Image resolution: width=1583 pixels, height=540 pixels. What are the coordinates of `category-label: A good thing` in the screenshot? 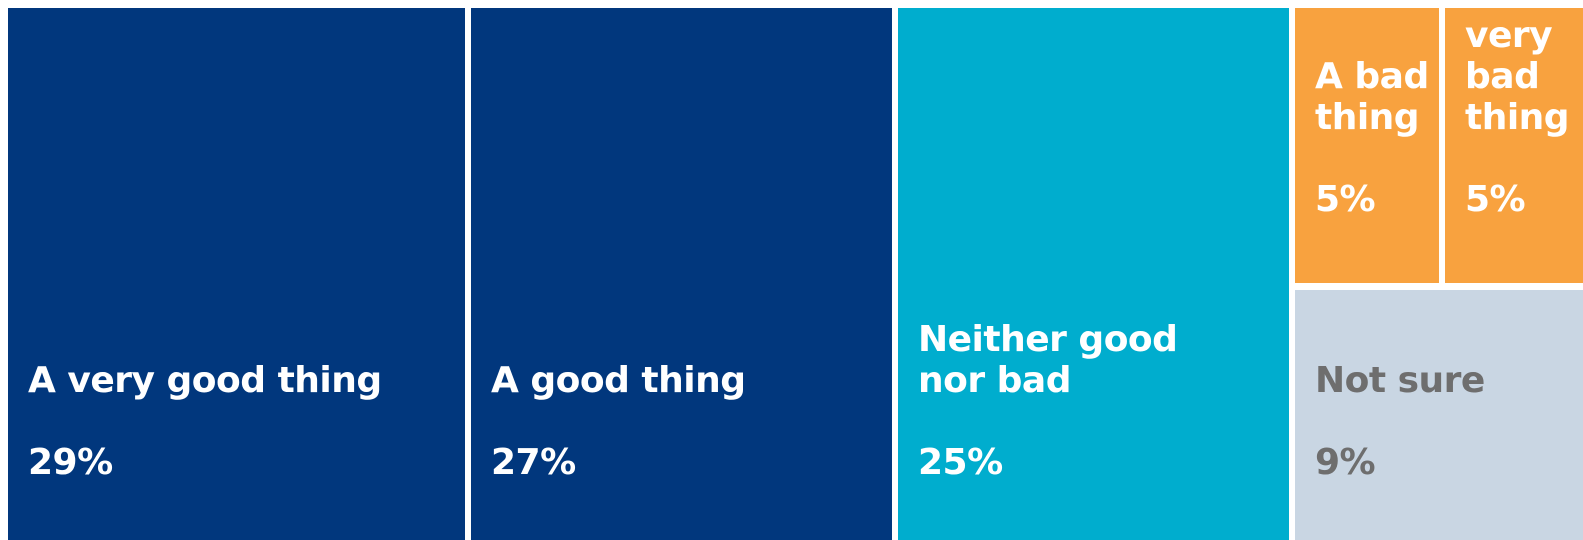 It's located at (618, 380).